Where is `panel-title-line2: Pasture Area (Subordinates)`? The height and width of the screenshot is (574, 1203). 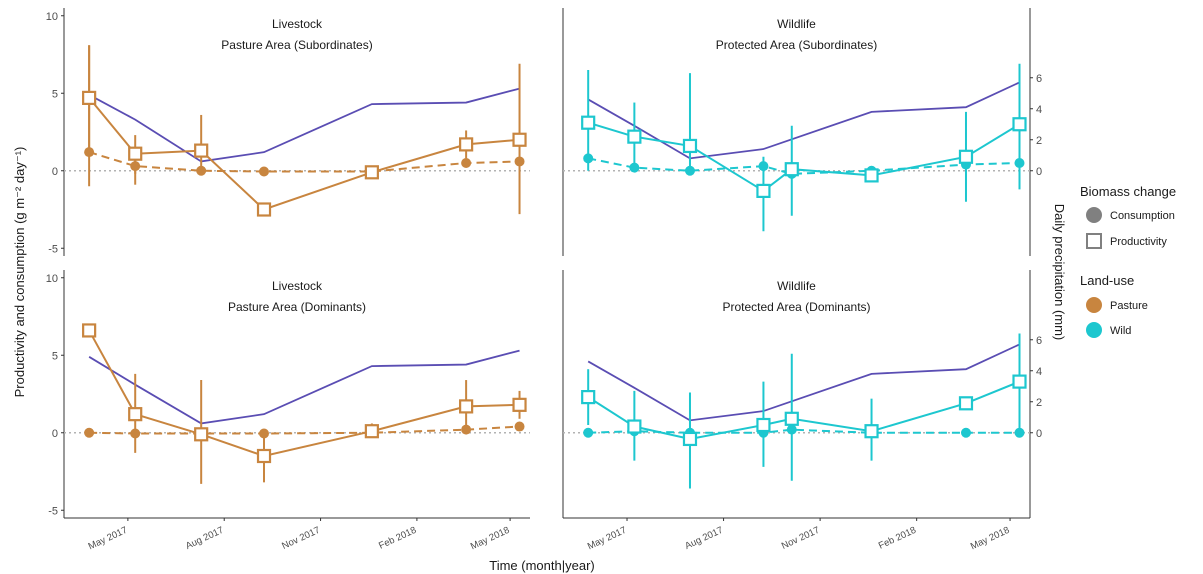
panel-title-line2: Pasture Area (Subordinates) is located at coordinates (296, 45).